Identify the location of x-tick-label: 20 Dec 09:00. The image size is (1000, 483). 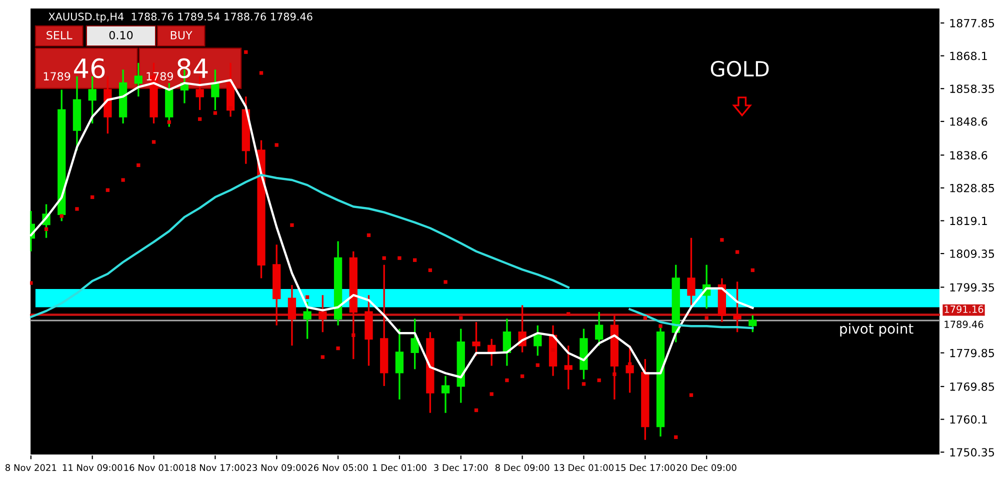
(706, 468).